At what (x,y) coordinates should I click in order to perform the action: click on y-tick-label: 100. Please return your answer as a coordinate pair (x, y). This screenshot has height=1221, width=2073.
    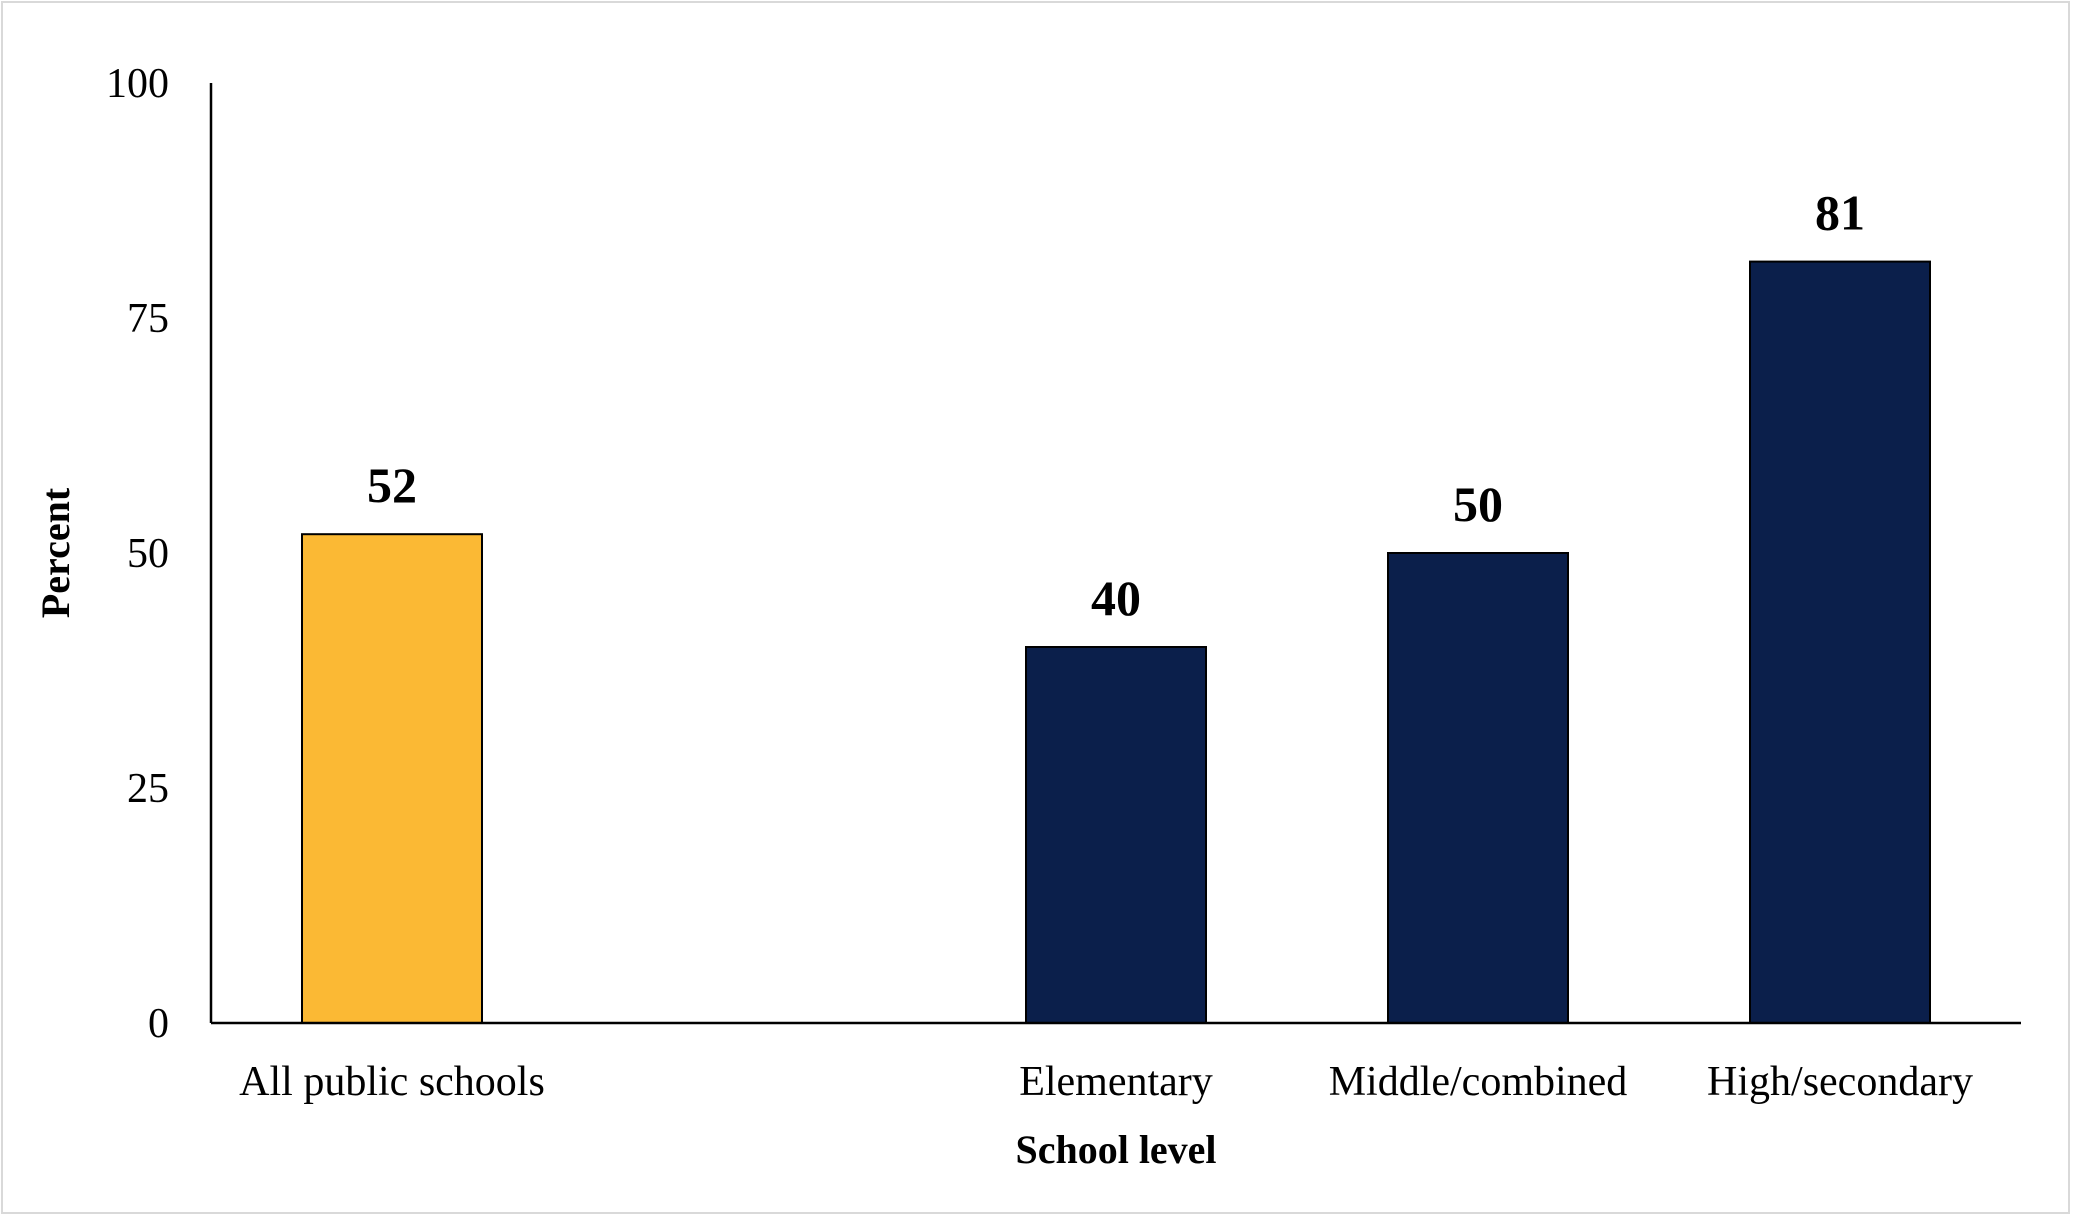
    Looking at the image, I should click on (137, 84).